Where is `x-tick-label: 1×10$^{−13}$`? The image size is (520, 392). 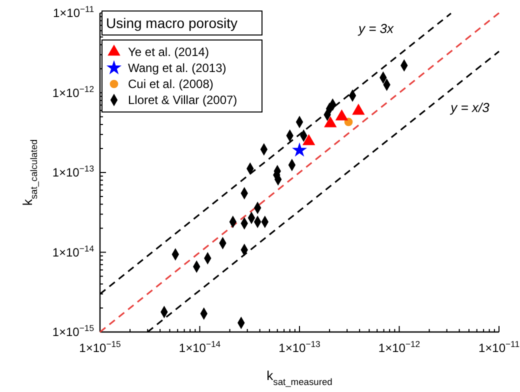 x-tick-label: 1×10$^{−13}$ is located at coordinates (299, 347).